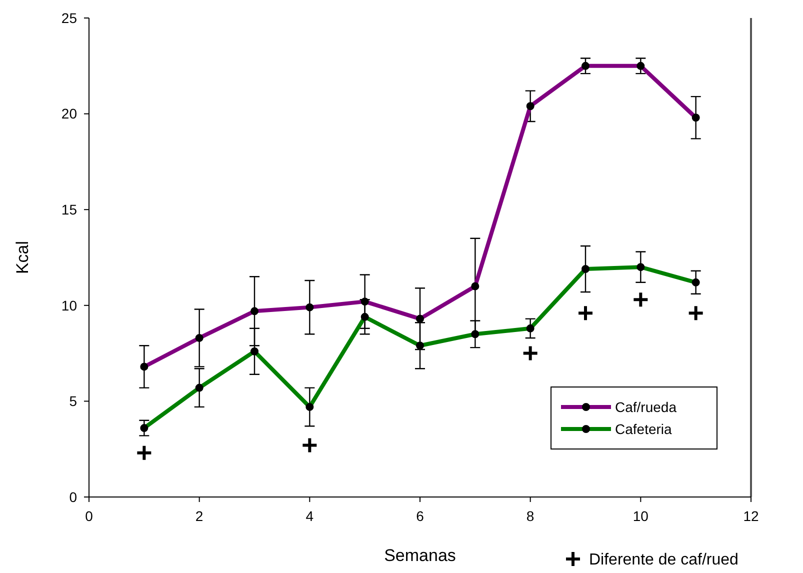  Describe the element at coordinates (73, 496) in the screenshot. I see `y-tick-label: 0` at that location.